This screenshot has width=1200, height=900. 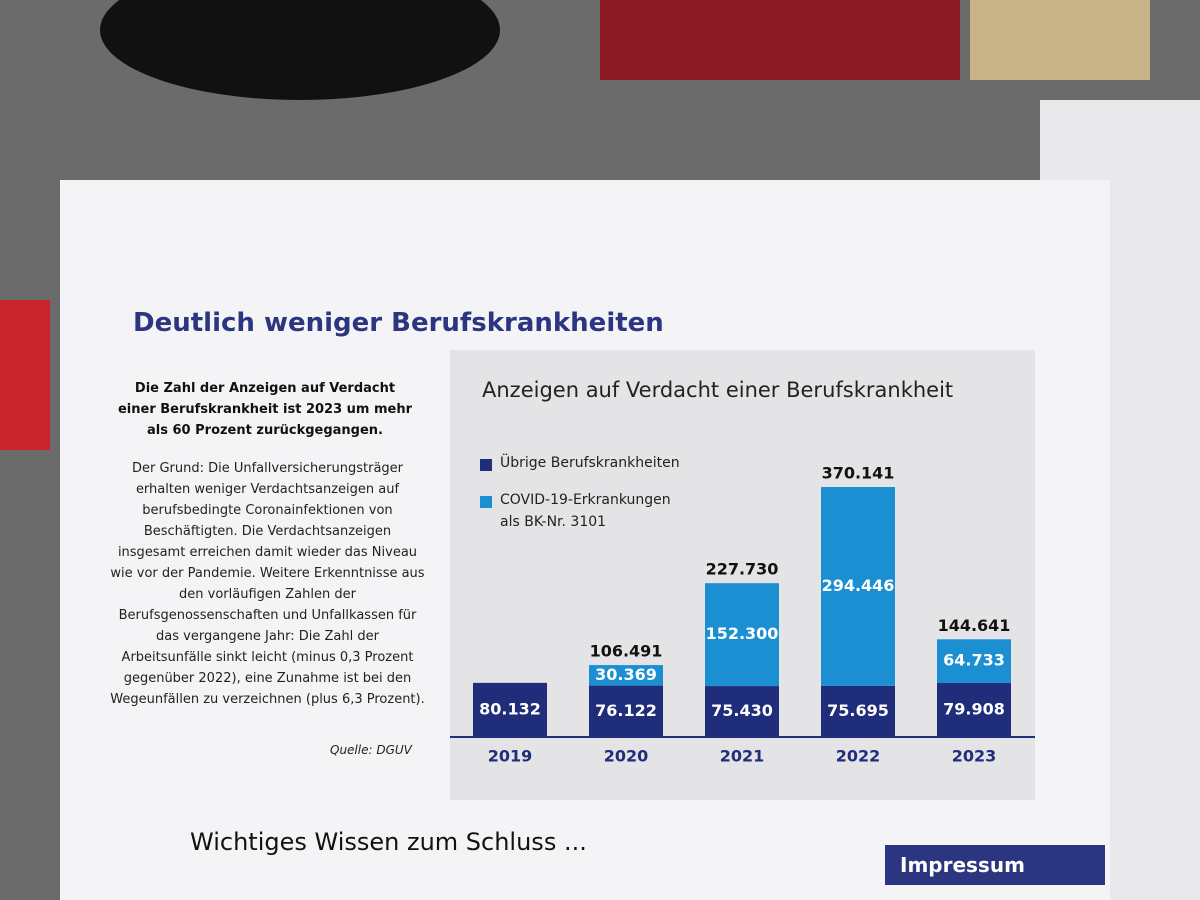 What do you see at coordinates (1060, 40) in the screenshot?
I see `coin-case` at bounding box center [1060, 40].